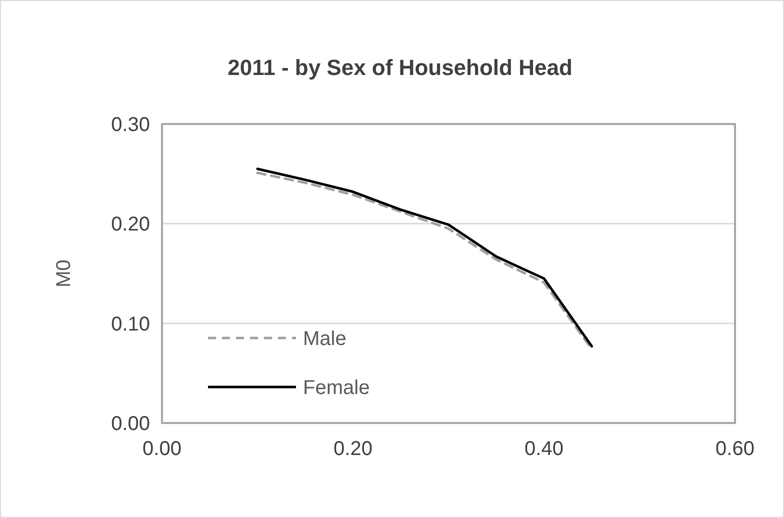  I want to click on chart-title: 2011 - by Sex of Household Head, so click(400, 67).